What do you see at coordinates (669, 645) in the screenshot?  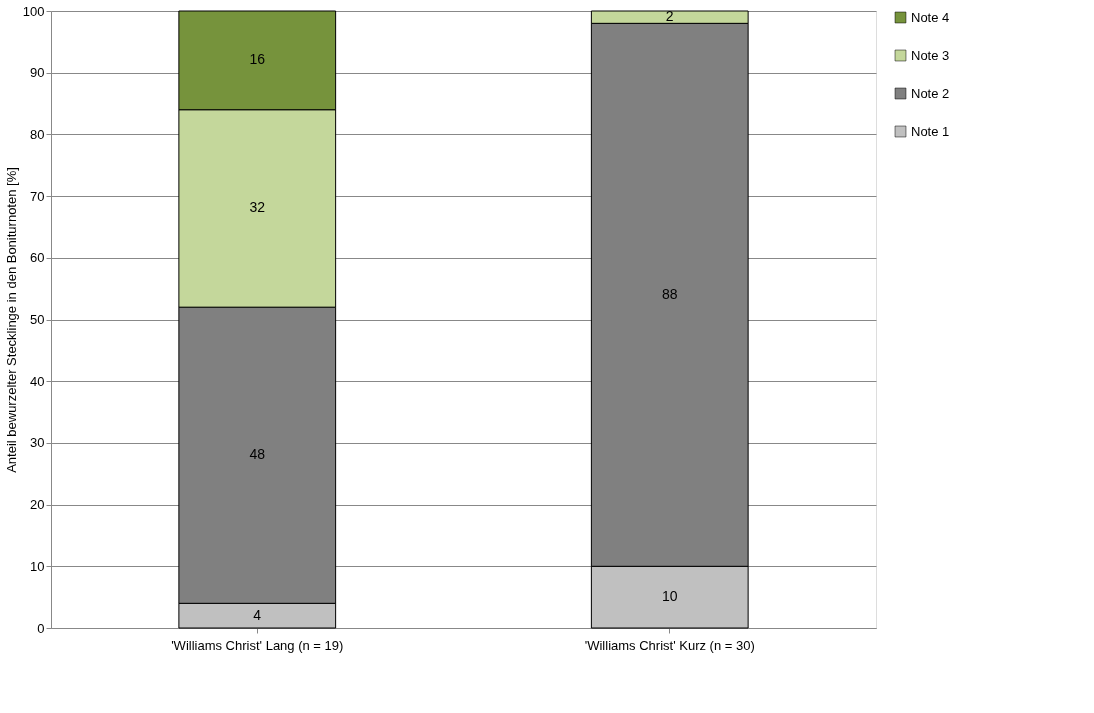 I see `x-tick-label: 'Williams Christ' Kurz (n = 30)` at bounding box center [669, 645].